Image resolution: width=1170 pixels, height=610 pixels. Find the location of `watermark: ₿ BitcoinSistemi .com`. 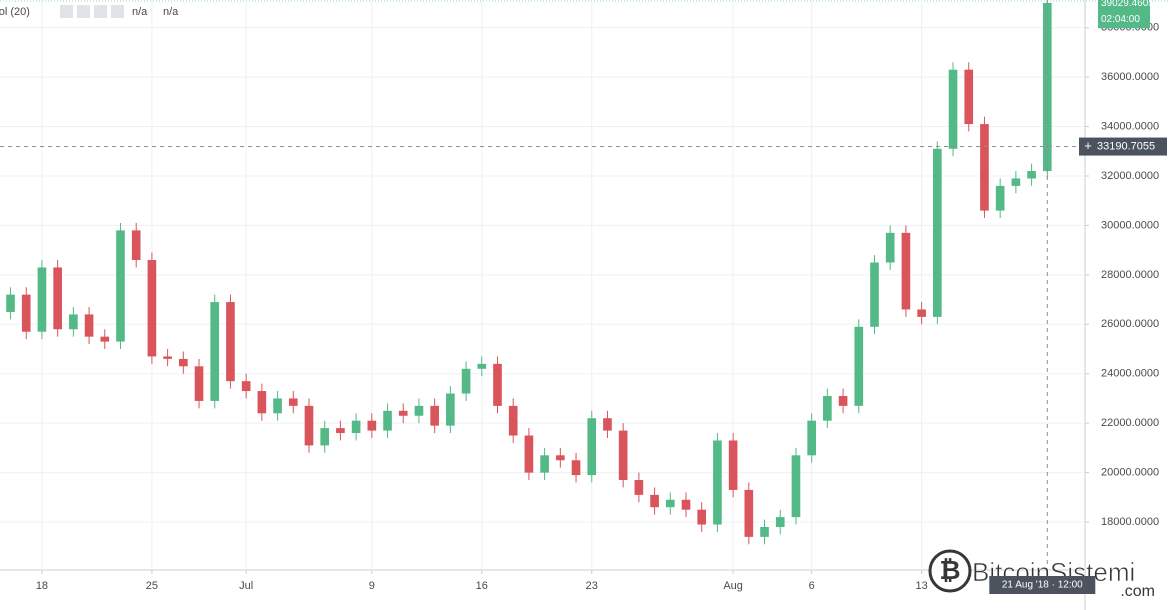

watermark: ₿ BitcoinSistemi .com is located at coordinates (1041, 574).